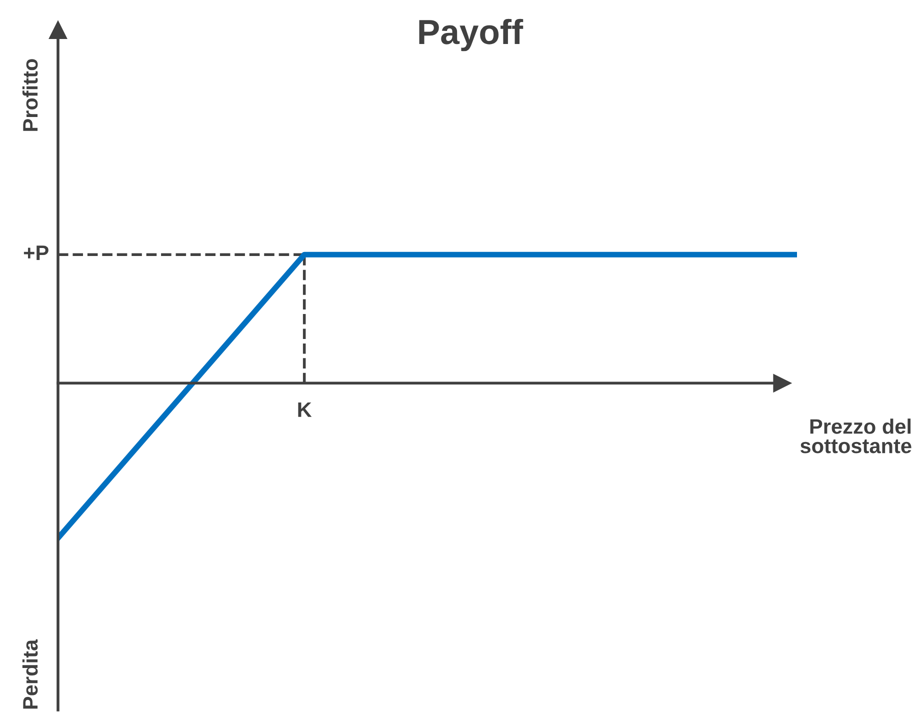 The image size is (920, 721). What do you see at coordinates (856, 436) in the screenshot?
I see `x-axis-title: Prezzo del sottostante` at bounding box center [856, 436].